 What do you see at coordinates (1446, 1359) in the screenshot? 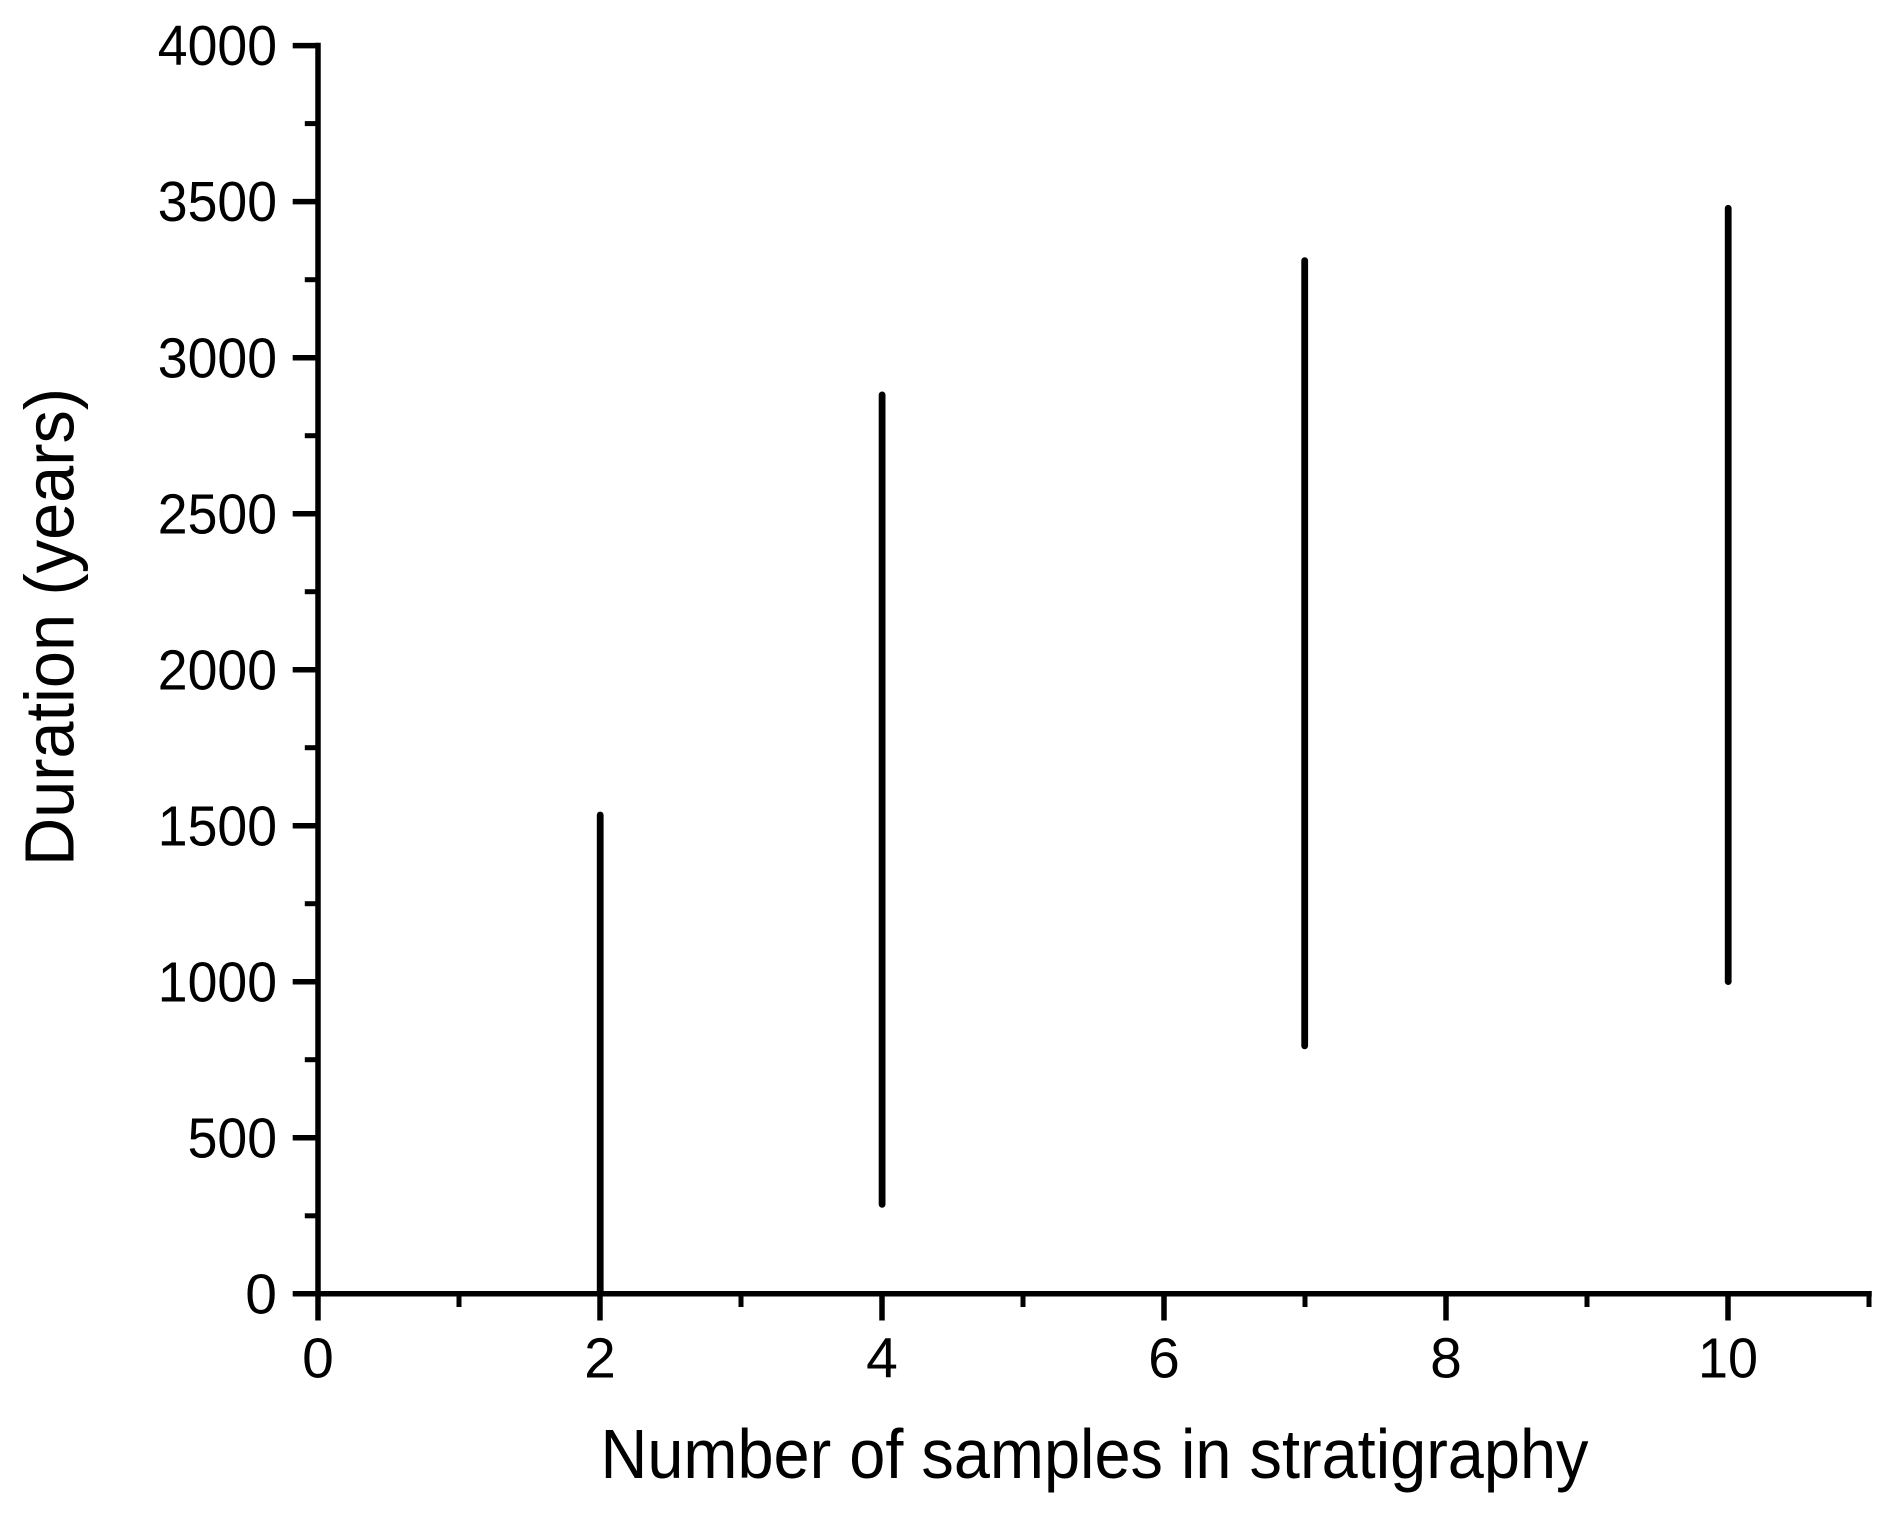
I see `svg-text: 8` at bounding box center [1446, 1359].